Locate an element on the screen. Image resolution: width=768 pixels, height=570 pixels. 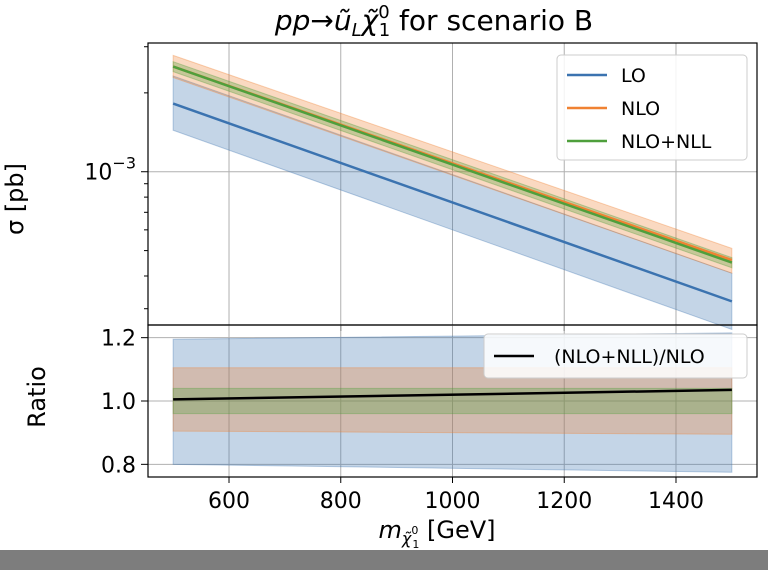
ratio-legend-box is located at coordinates (615, 356).